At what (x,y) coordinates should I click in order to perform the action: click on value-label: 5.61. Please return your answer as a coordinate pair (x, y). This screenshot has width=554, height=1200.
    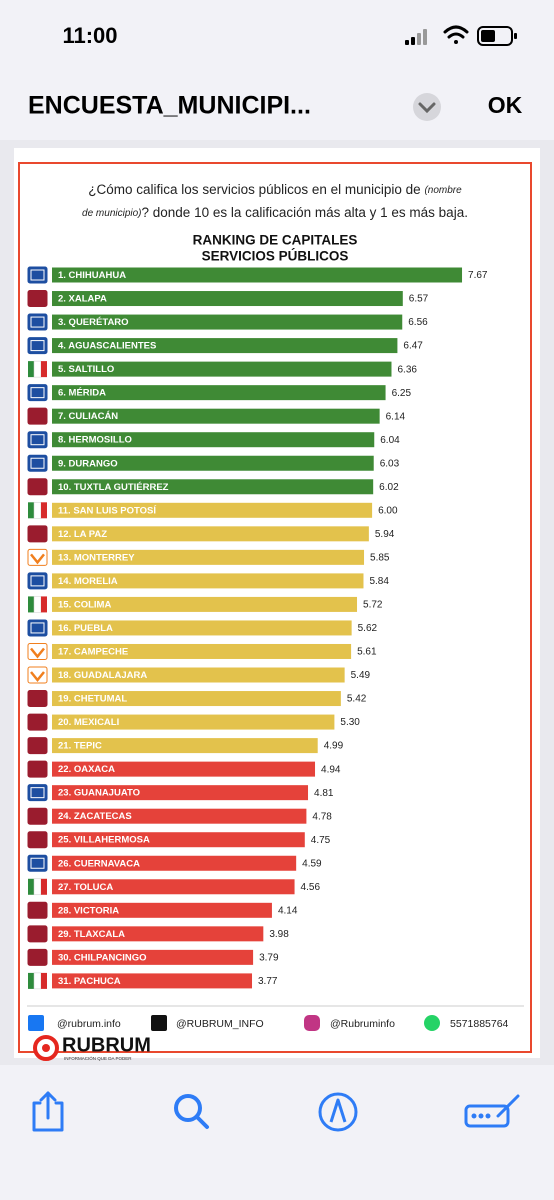
    Looking at the image, I should click on (367, 652).